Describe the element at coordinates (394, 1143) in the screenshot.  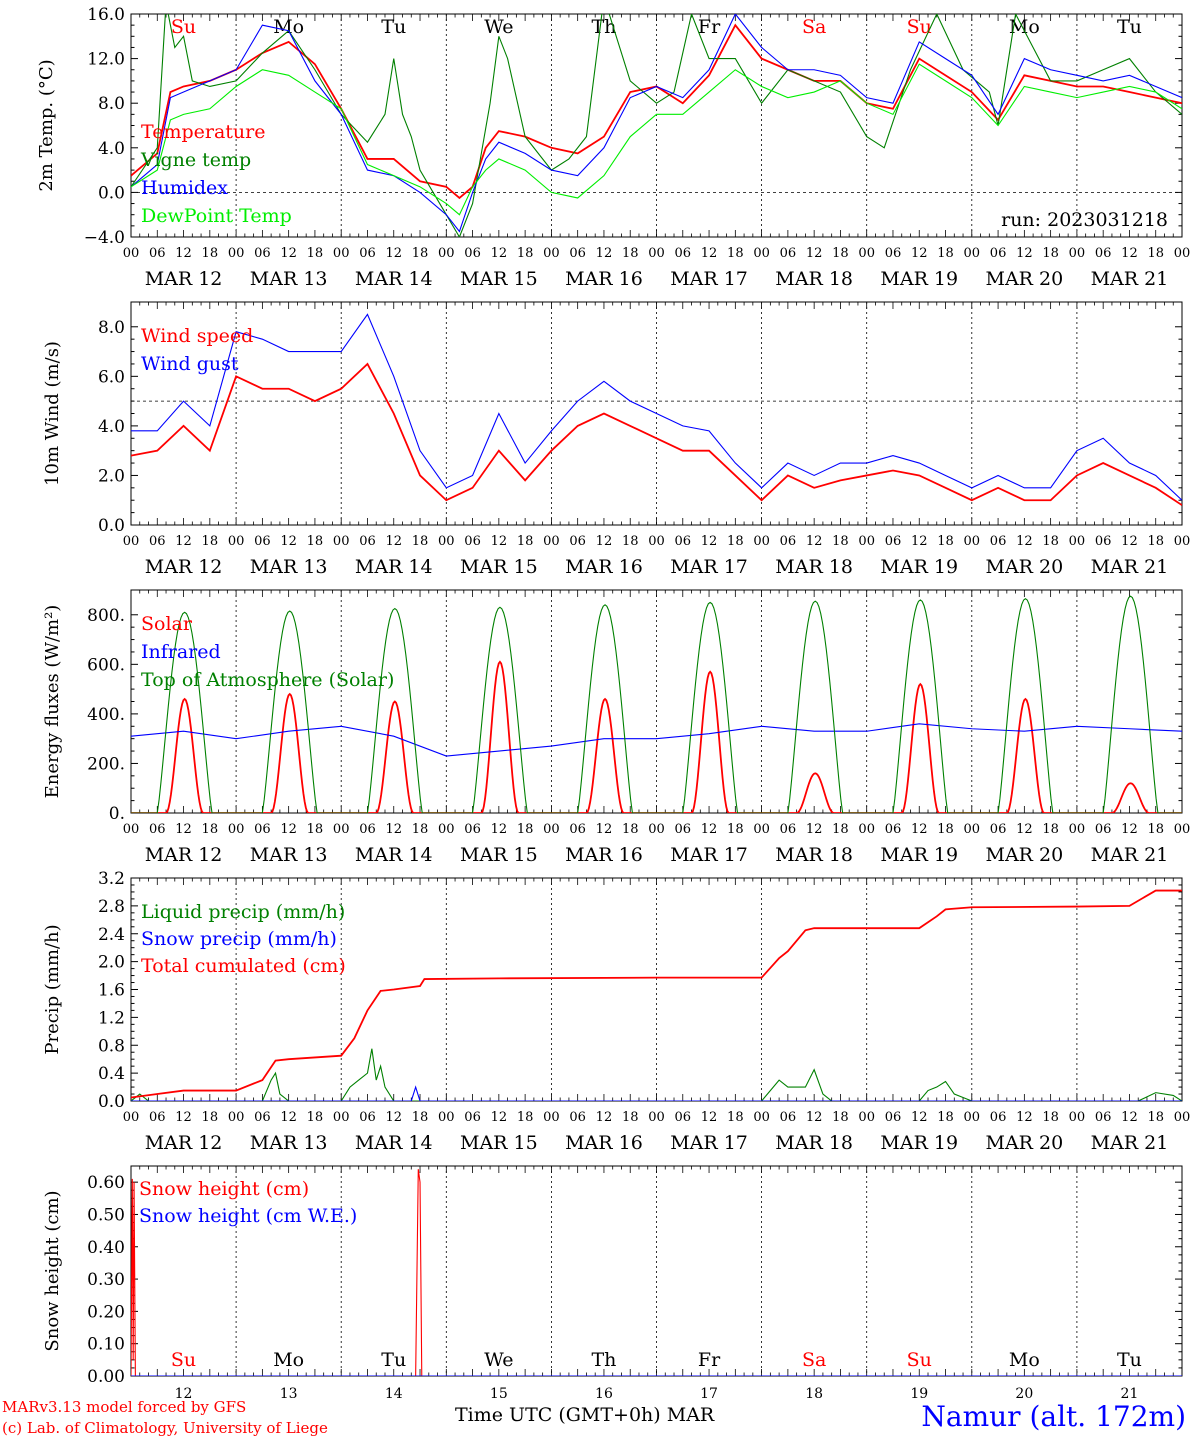
I see `day-label: MAR 14` at that location.